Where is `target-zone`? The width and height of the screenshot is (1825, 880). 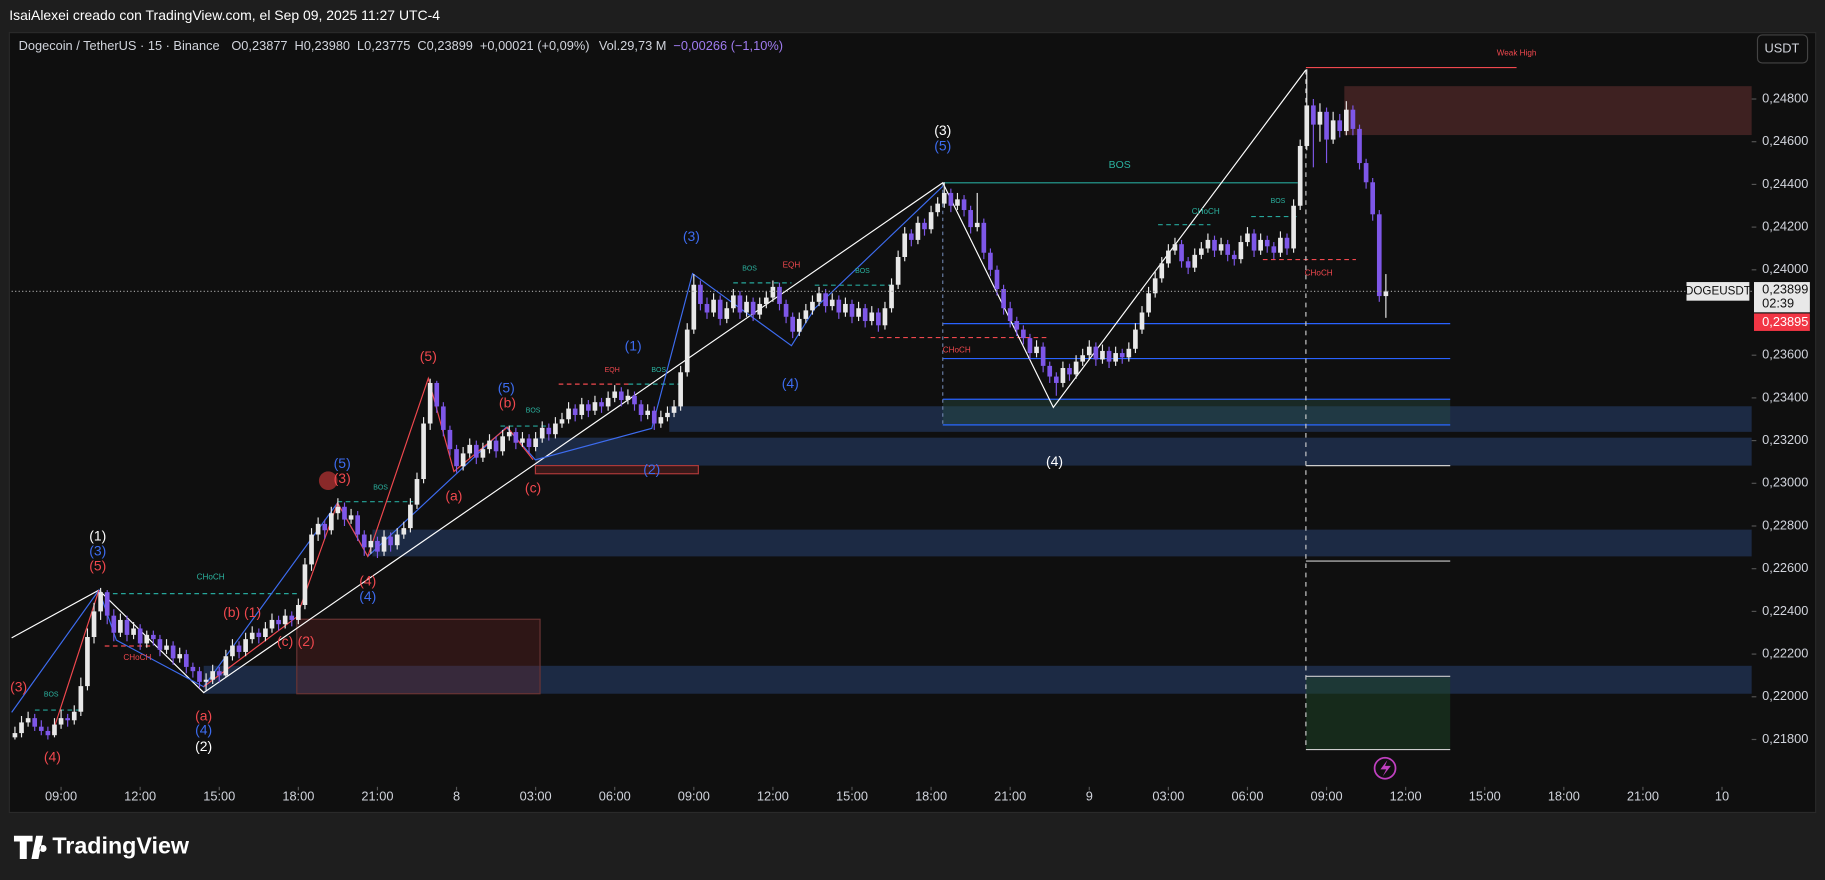
target-zone is located at coordinates (1378, 713).